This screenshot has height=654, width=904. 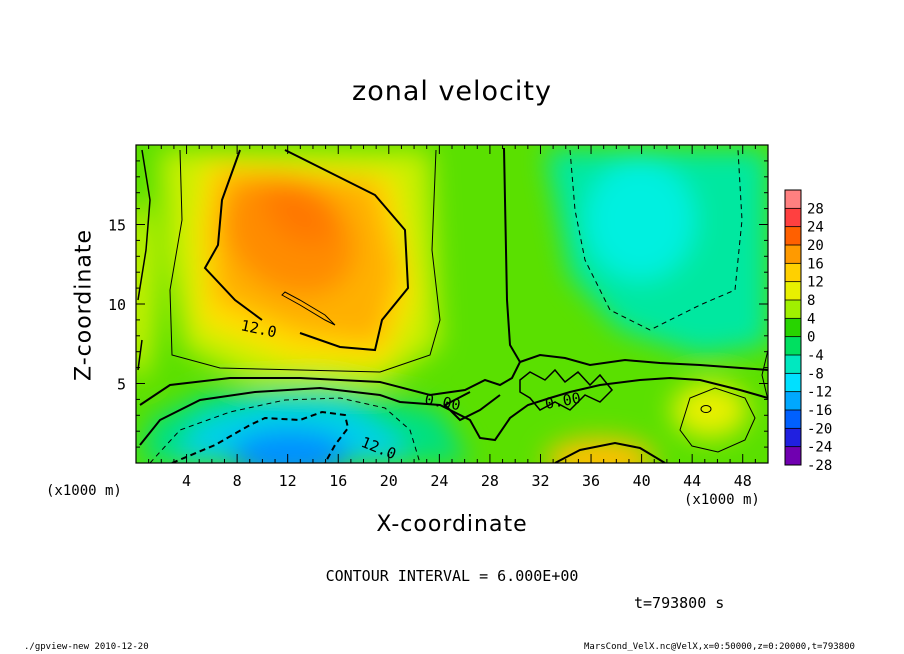 I want to click on field-core-warm-inner, so click(x=300, y=215).